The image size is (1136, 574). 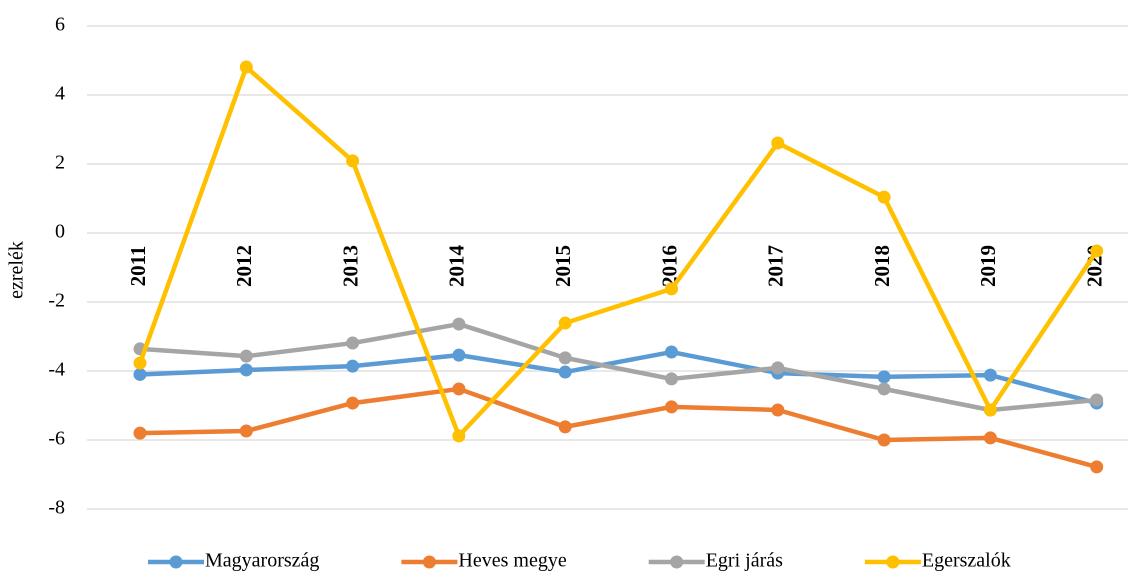 What do you see at coordinates (17, 270) in the screenshot?
I see `y-axis-label: ezrelék` at bounding box center [17, 270].